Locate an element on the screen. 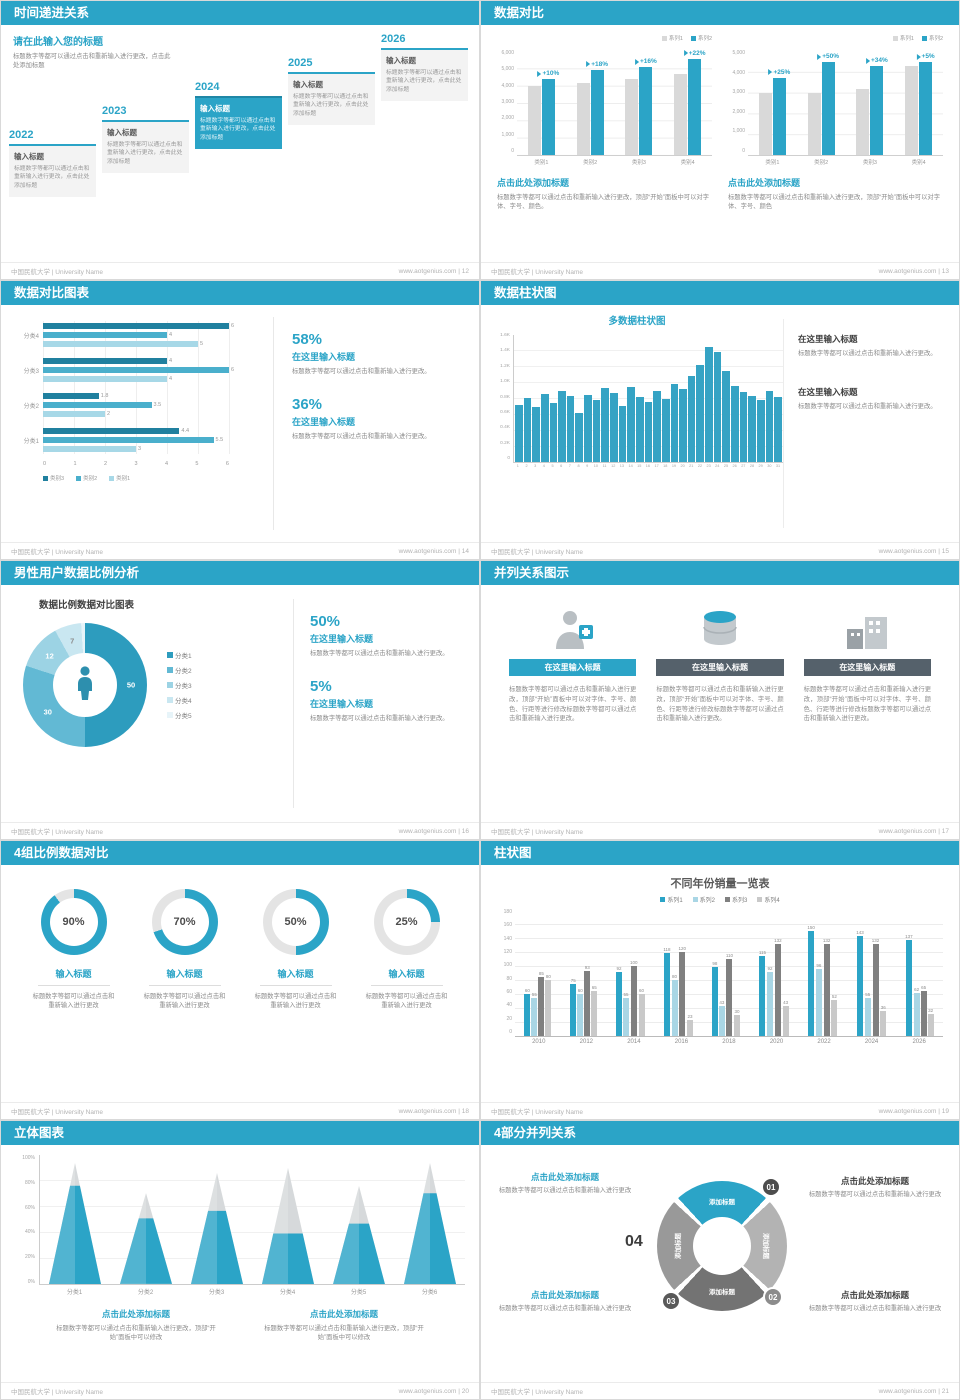 The width and height of the screenshot is (960, 1400). ring-column: 70% 输入标题 标题数字等都可以通过点击和重新输入进行更改 is located at coordinates (184, 995).